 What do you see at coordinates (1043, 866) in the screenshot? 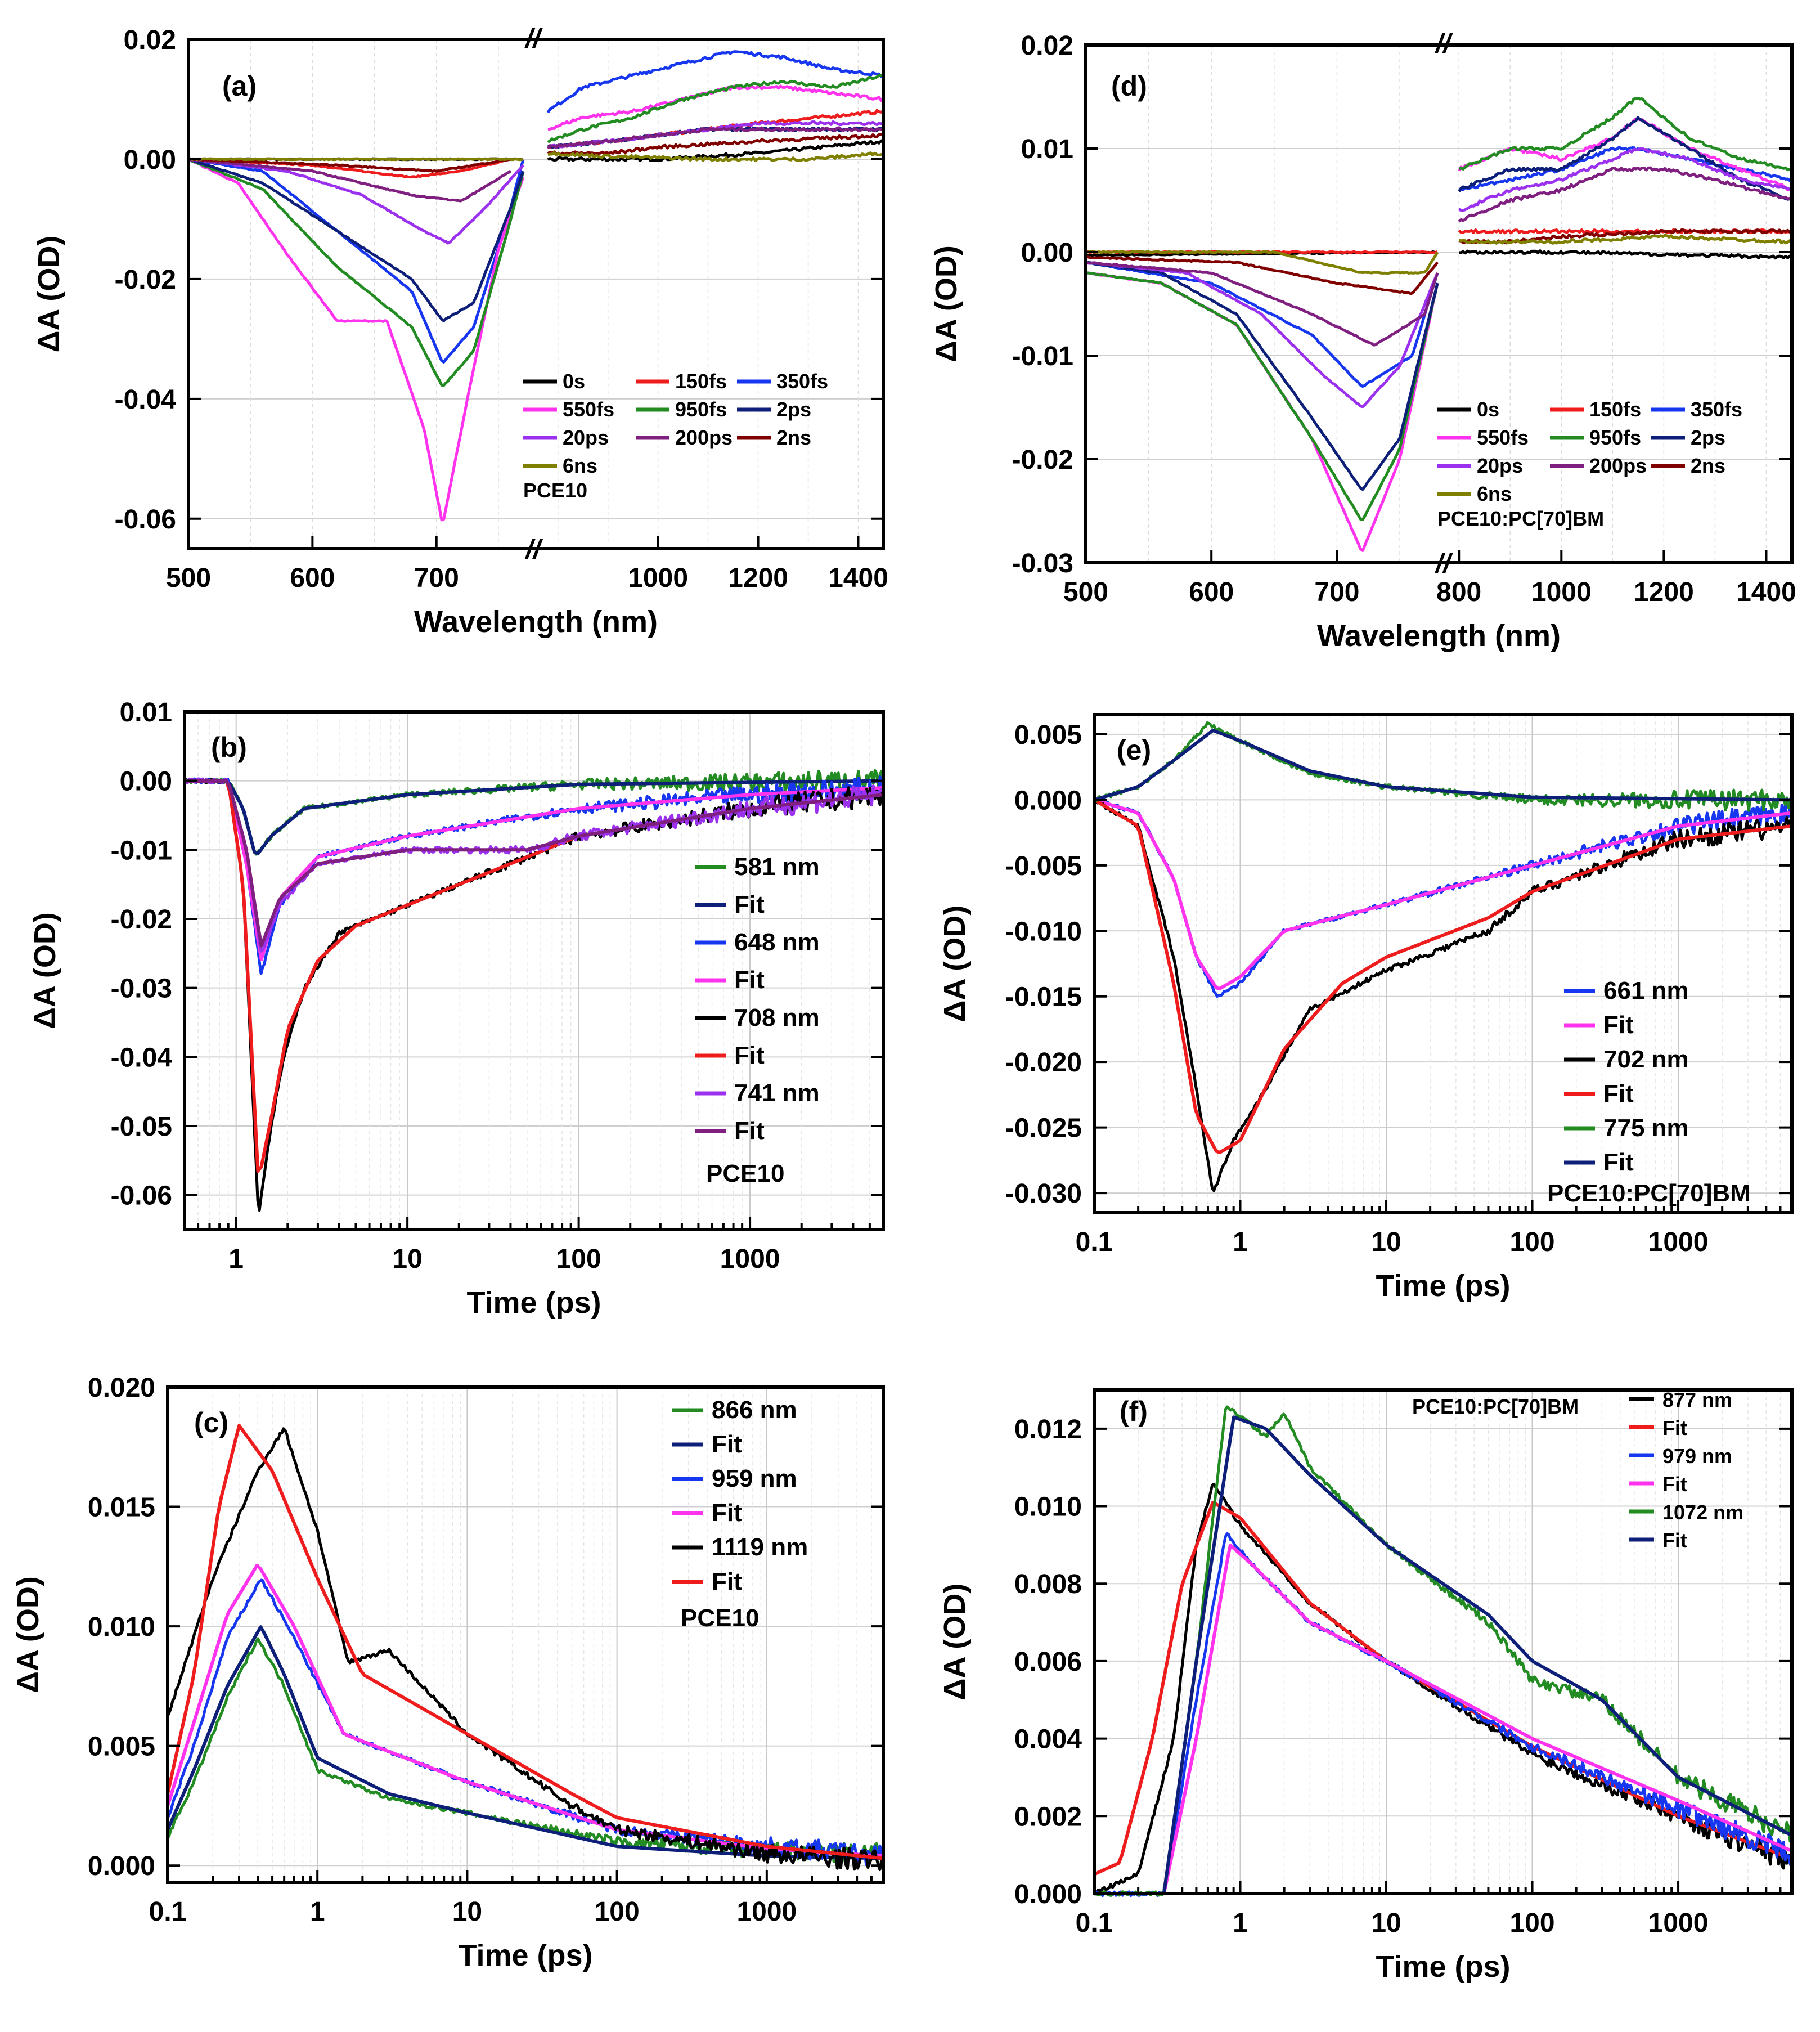
I see `y-tick-label: -0.005` at bounding box center [1043, 866].